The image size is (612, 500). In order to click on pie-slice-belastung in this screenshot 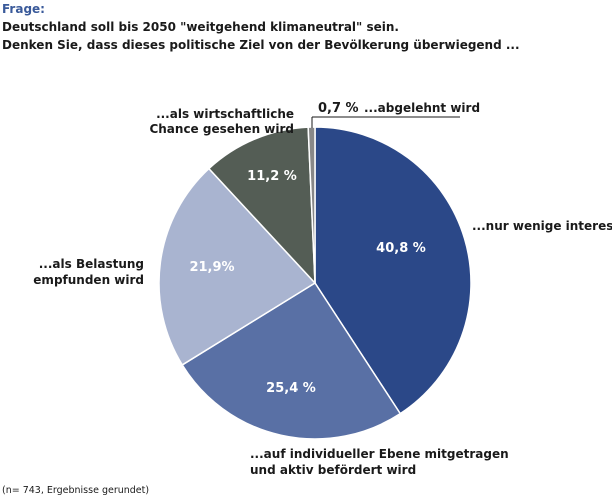, I will do `click(237, 266)`.